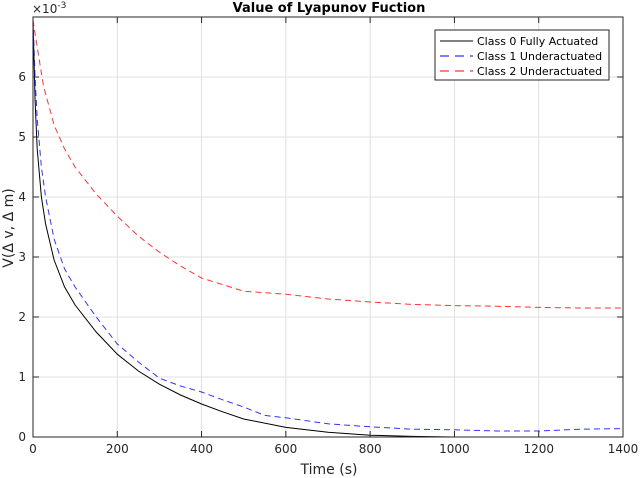  What do you see at coordinates (285, 449) in the screenshot?
I see `x-tick-label: 600` at bounding box center [285, 449].